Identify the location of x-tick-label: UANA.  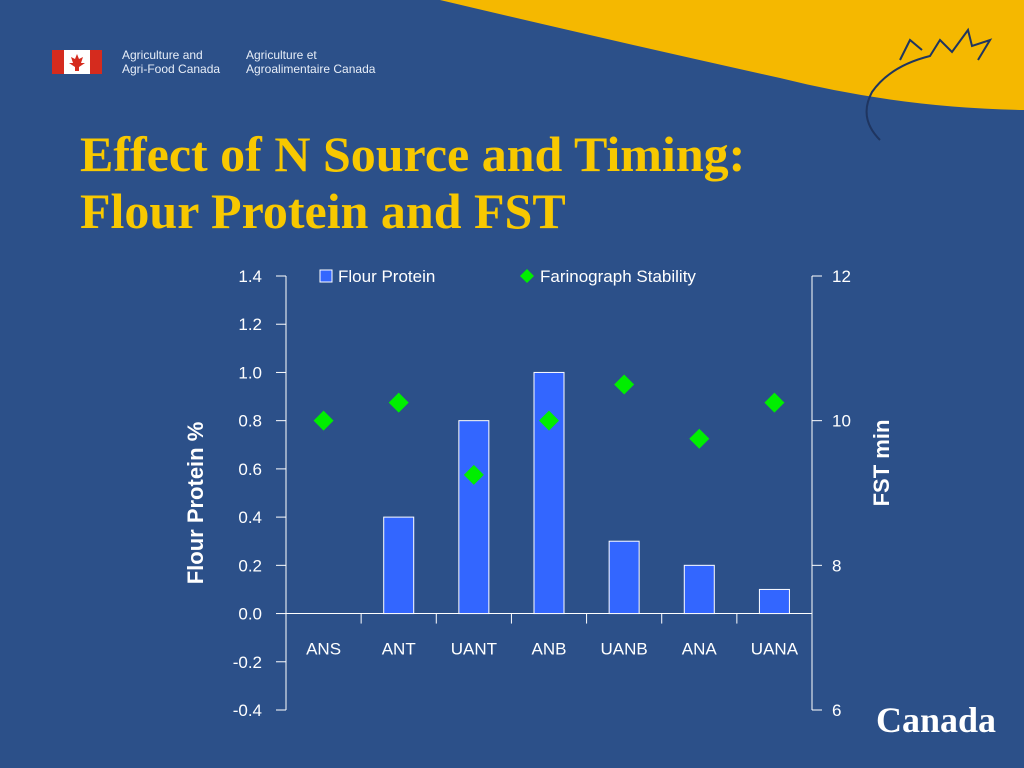
(775, 649).